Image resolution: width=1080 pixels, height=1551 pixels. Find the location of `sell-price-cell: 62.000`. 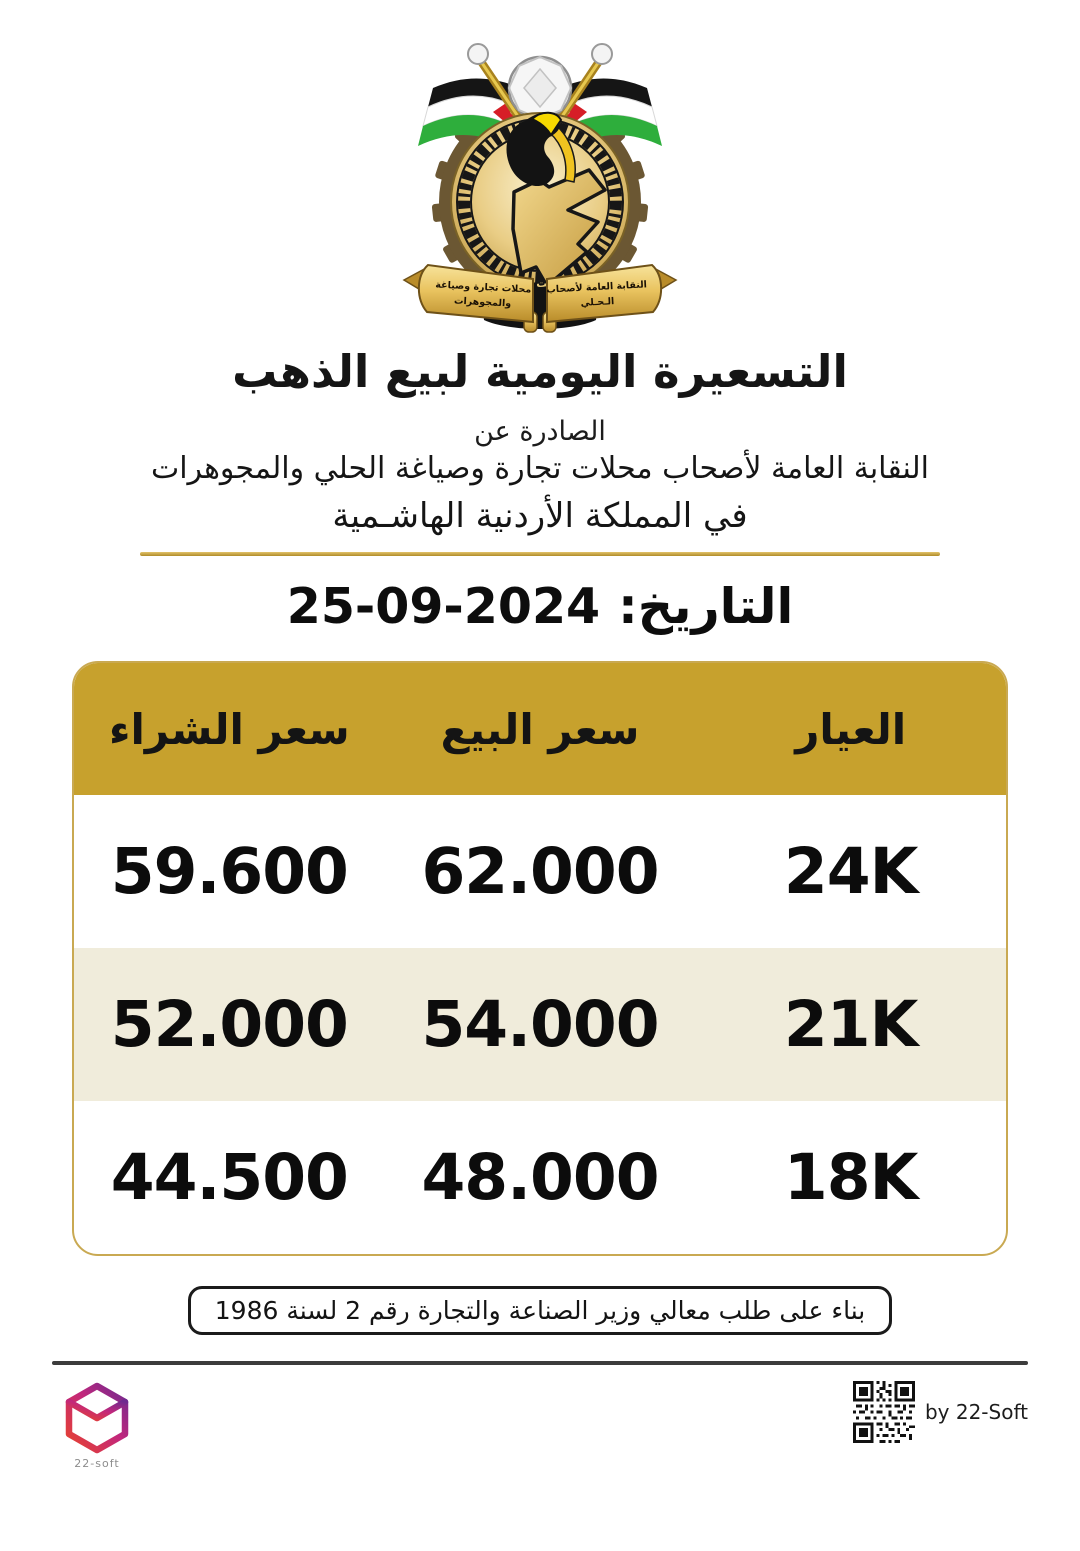

sell-price-cell: 62.000 is located at coordinates (540, 872).